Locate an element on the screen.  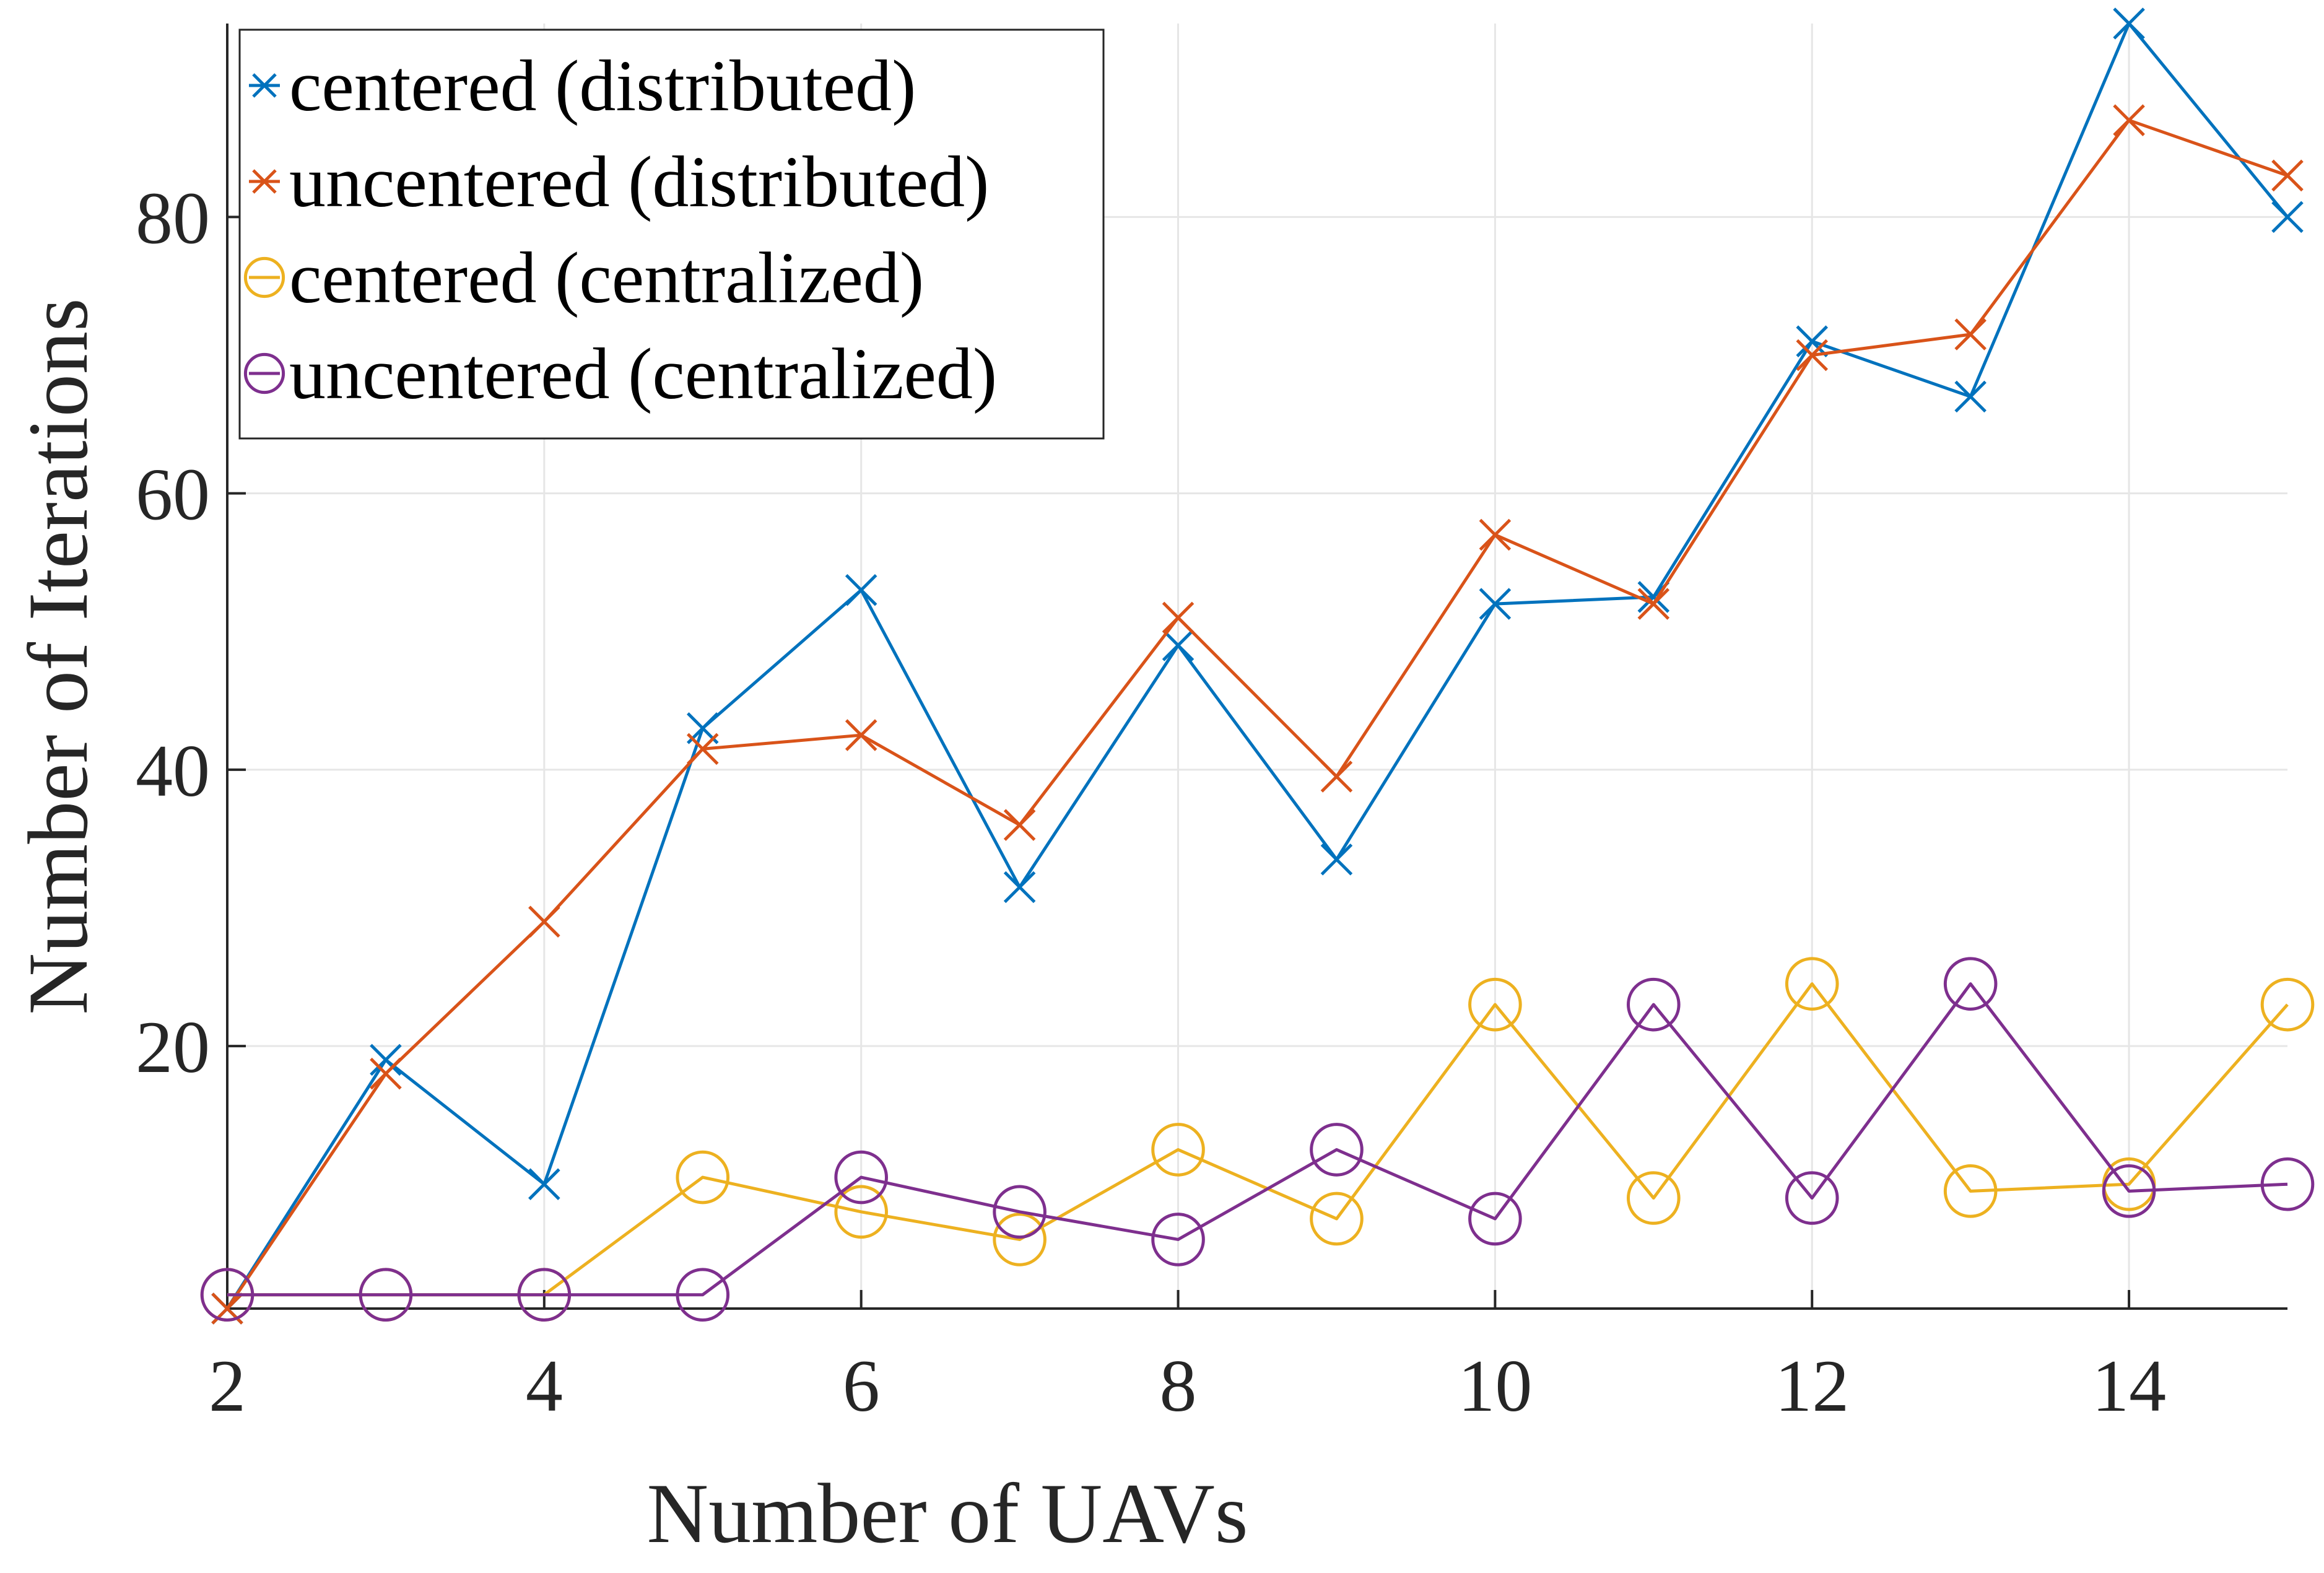
x-tick-label: 6 is located at coordinates (861, 1385).